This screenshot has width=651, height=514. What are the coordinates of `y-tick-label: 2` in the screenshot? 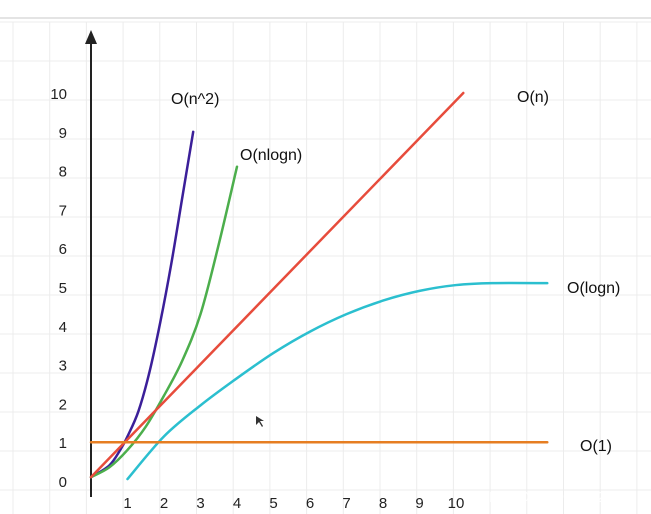 It's located at (63, 404).